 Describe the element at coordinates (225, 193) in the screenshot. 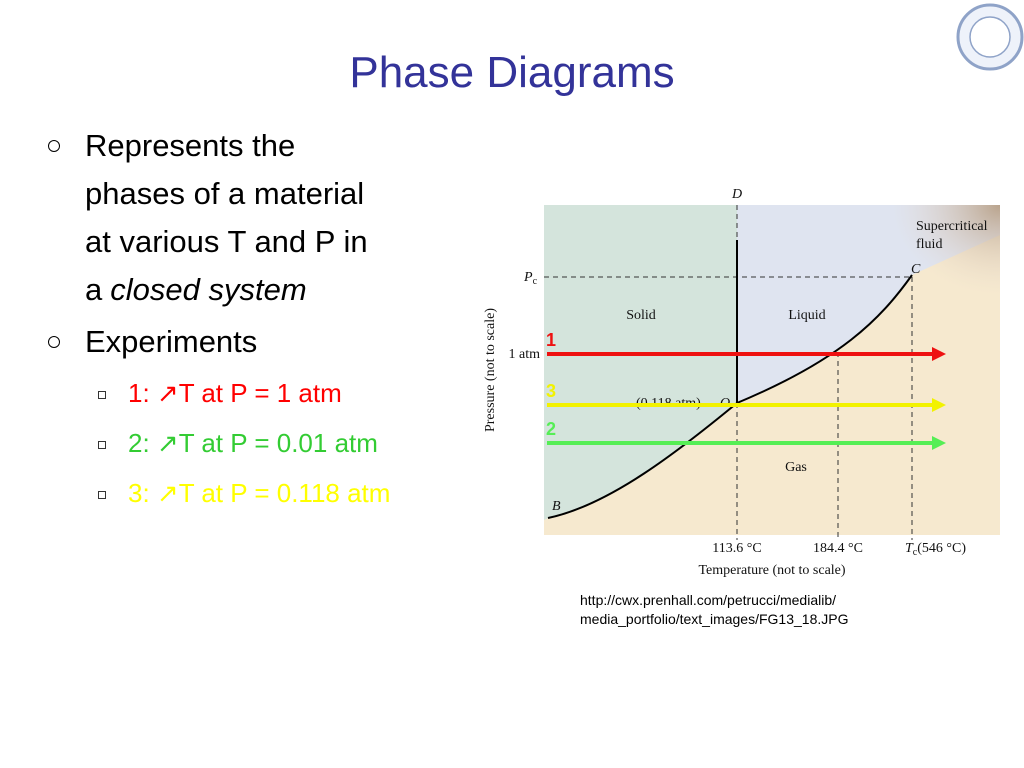

I see `bullet-text: phases of a material` at that location.